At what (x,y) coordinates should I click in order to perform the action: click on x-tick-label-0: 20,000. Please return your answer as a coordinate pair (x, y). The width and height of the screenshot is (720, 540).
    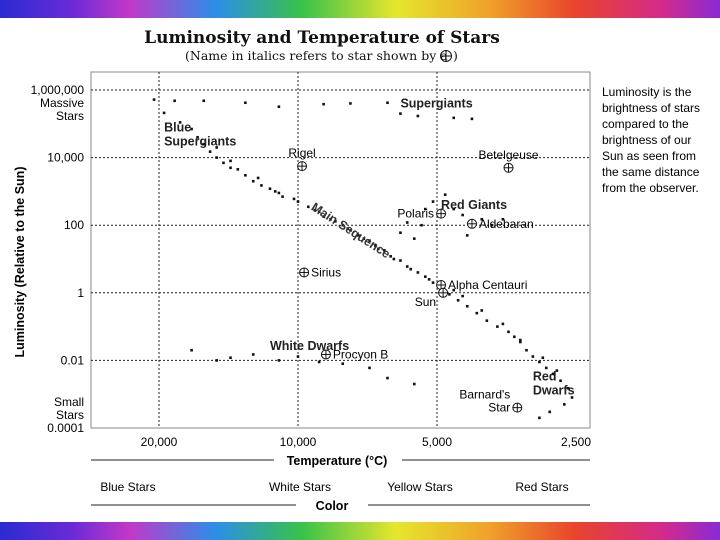
    Looking at the image, I should click on (159, 442).